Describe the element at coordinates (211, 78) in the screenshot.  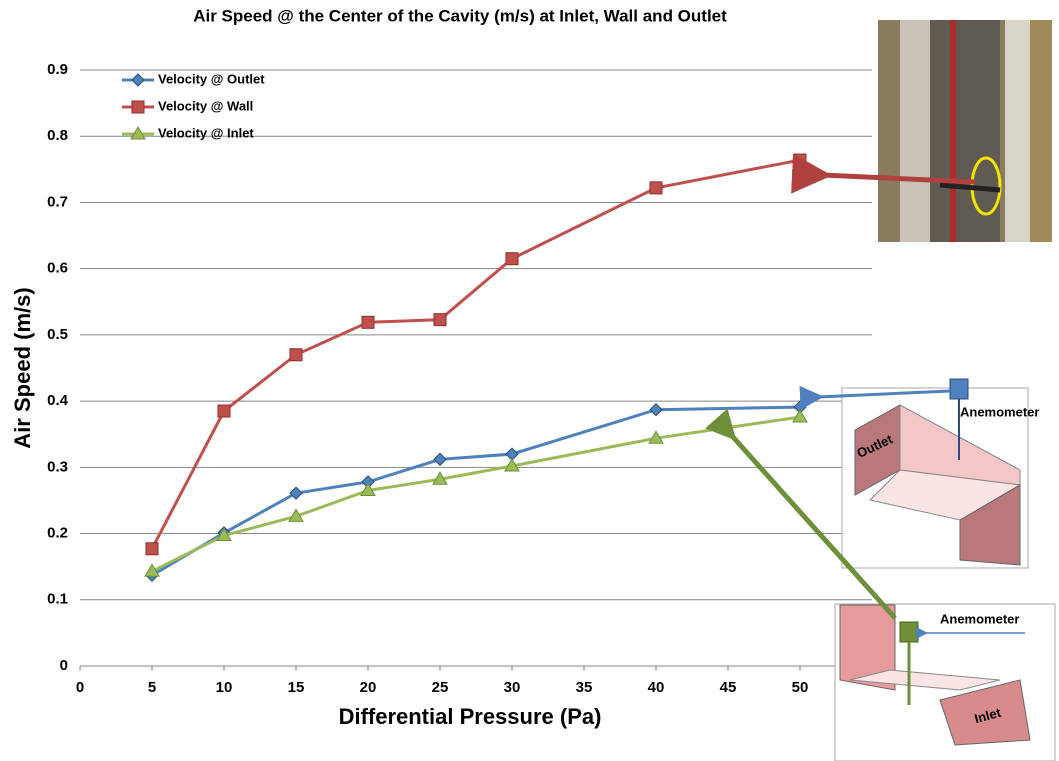
I see `legend-label: Velocity @ Outlet` at that location.